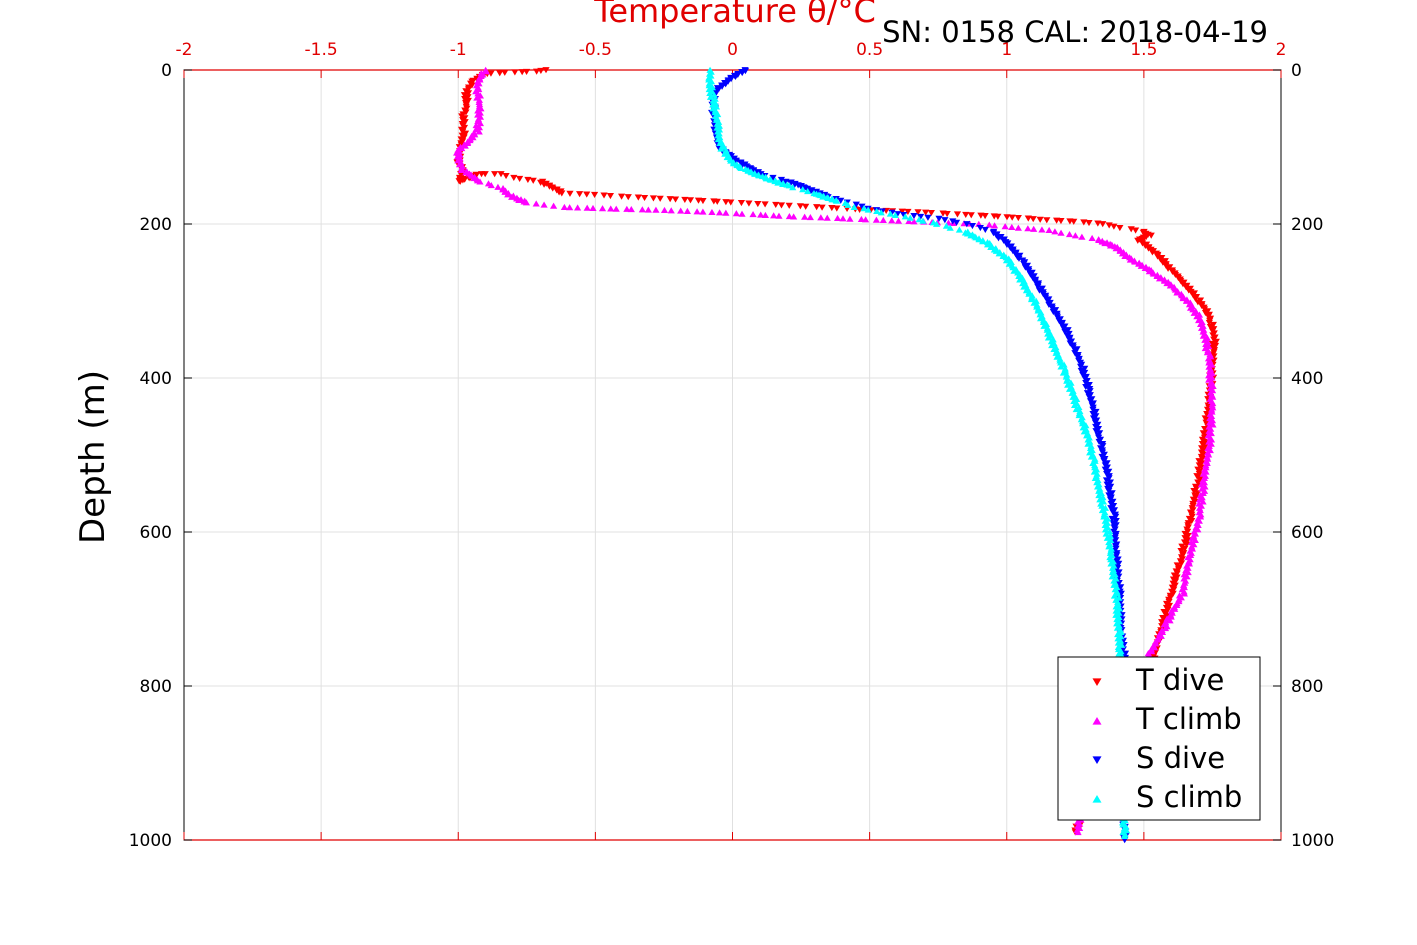 The image size is (1417, 945). Describe the element at coordinates (595, 50) in the screenshot. I see `x-tick-label: -0.5` at that location.